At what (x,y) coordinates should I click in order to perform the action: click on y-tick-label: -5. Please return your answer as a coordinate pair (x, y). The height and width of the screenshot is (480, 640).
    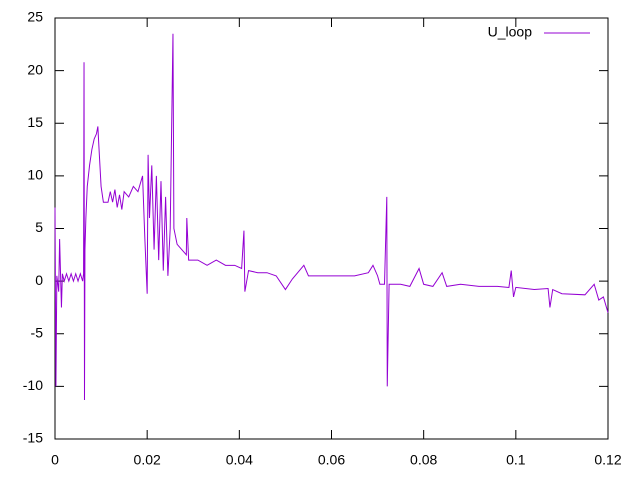
    Looking at the image, I should click on (37, 332).